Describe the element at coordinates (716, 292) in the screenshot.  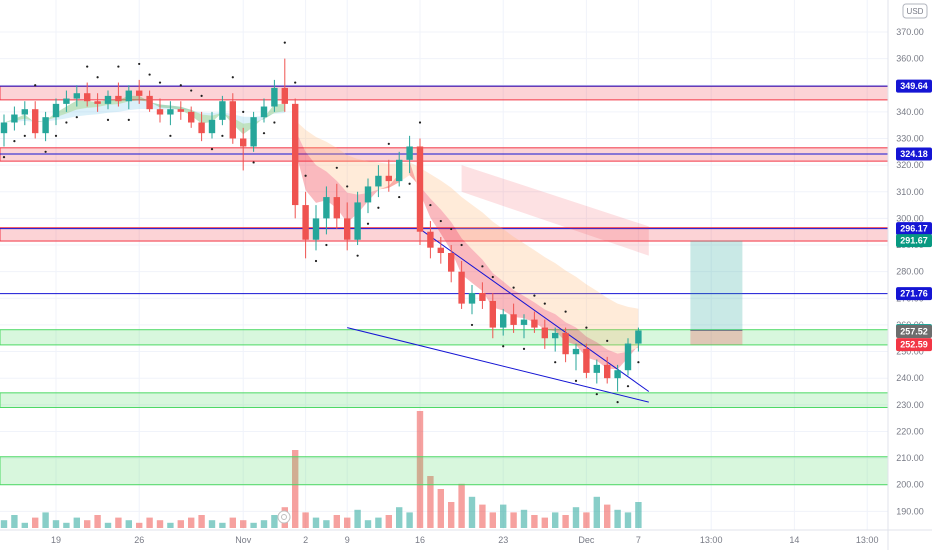
I see `long-position-box` at that location.